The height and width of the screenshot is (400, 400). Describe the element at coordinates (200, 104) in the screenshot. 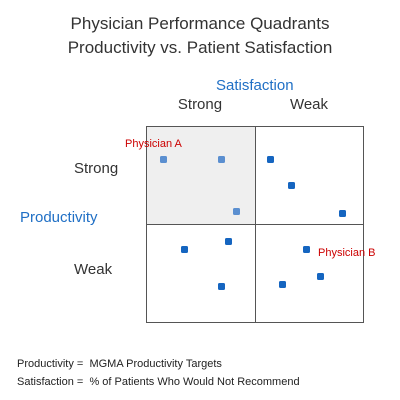

I see `col-label-strong: Strong` at that location.